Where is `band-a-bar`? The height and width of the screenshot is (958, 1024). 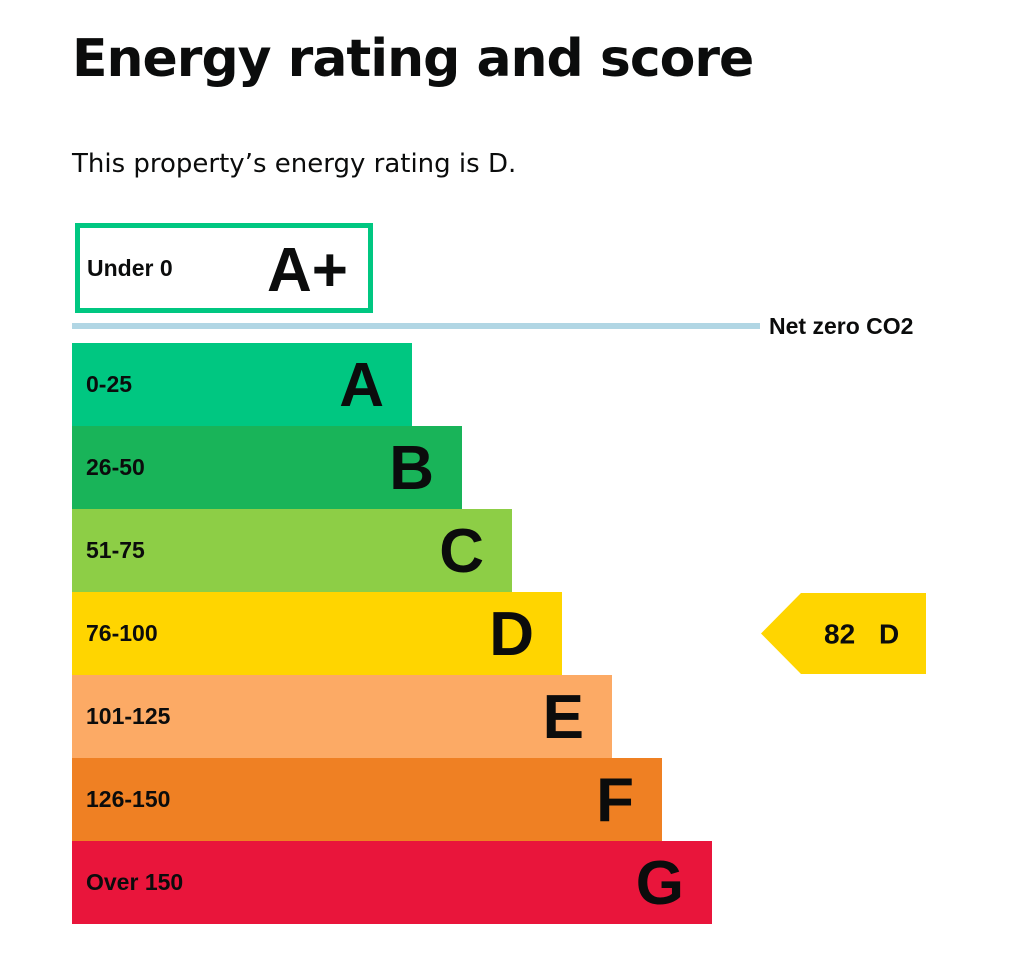 band-a-bar is located at coordinates (242, 384).